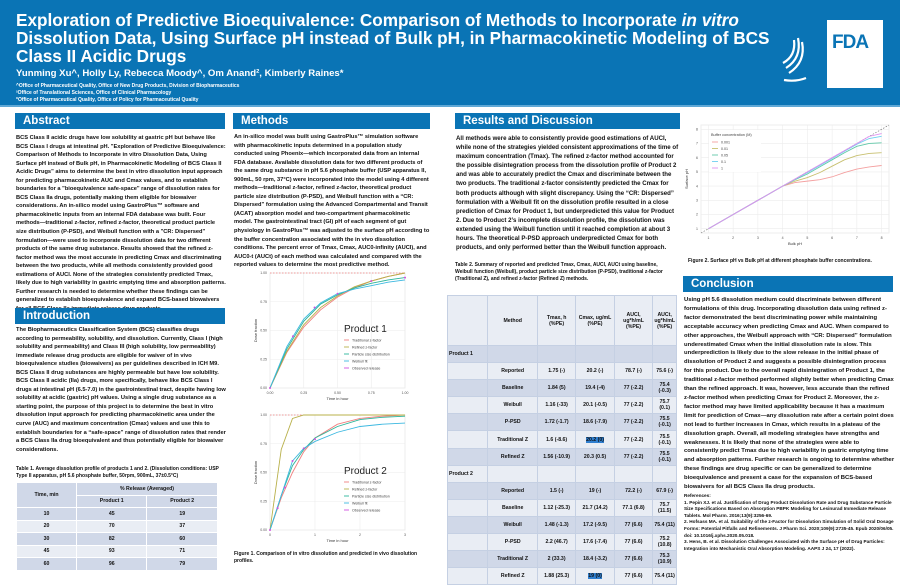  Describe the element at coordinates (633, 576) in the screenshot. I see `table-cell: 77 (6.6)` at that location.